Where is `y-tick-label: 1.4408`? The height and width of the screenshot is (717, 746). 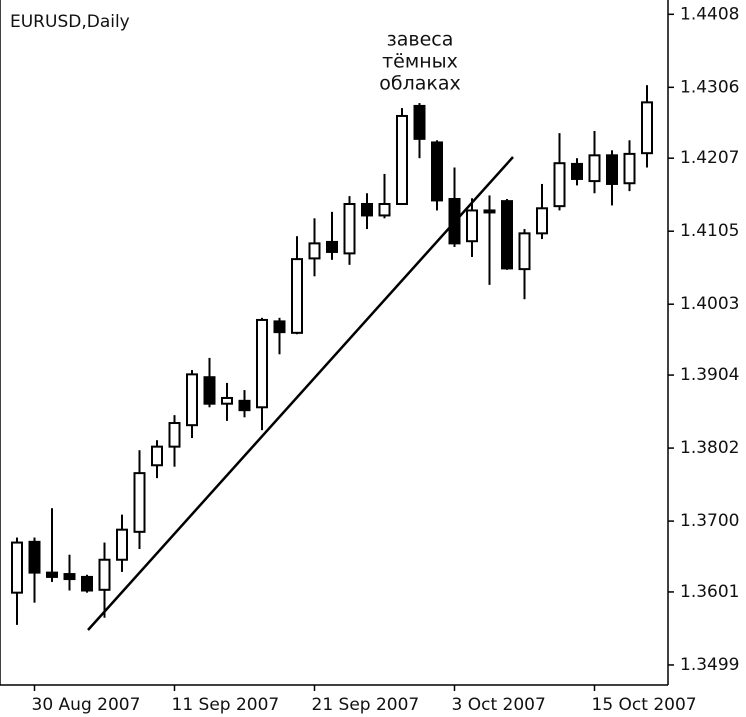 y-tick-label: 1.4408 is located at coordinates (709, 14).